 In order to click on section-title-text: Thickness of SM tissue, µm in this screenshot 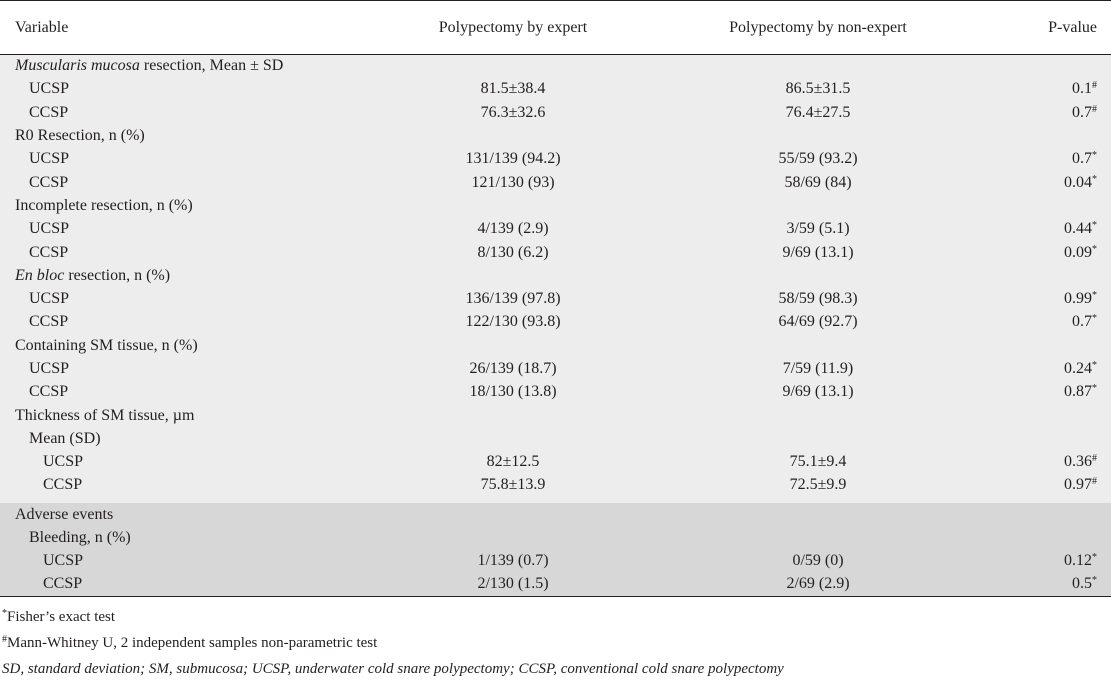, I will do `click(105, 415)`.